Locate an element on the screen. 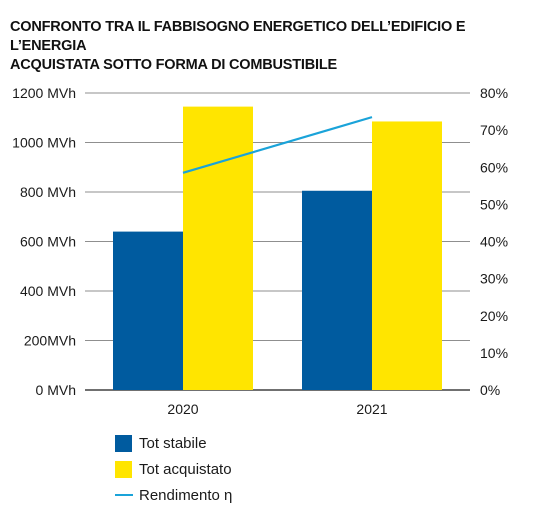  right-tick-label: 70% is located at coordinates (494, 130).